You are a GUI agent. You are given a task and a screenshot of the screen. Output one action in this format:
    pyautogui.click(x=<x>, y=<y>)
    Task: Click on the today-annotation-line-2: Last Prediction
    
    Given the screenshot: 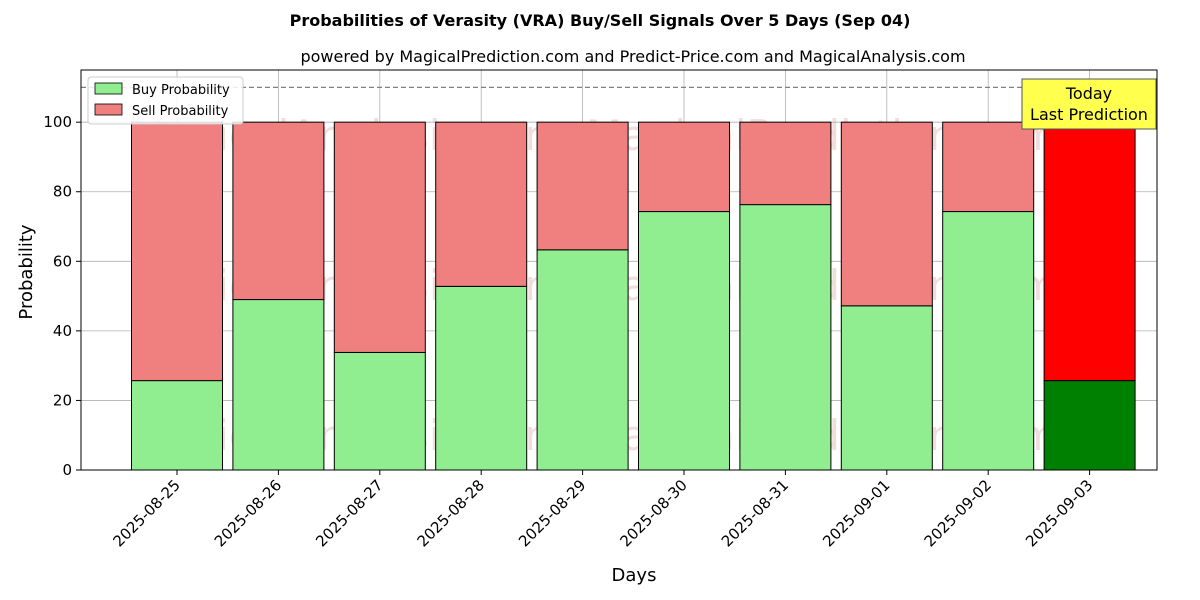 What is the action you would take?
    pyautogui.click(x=1089, y=114)
    